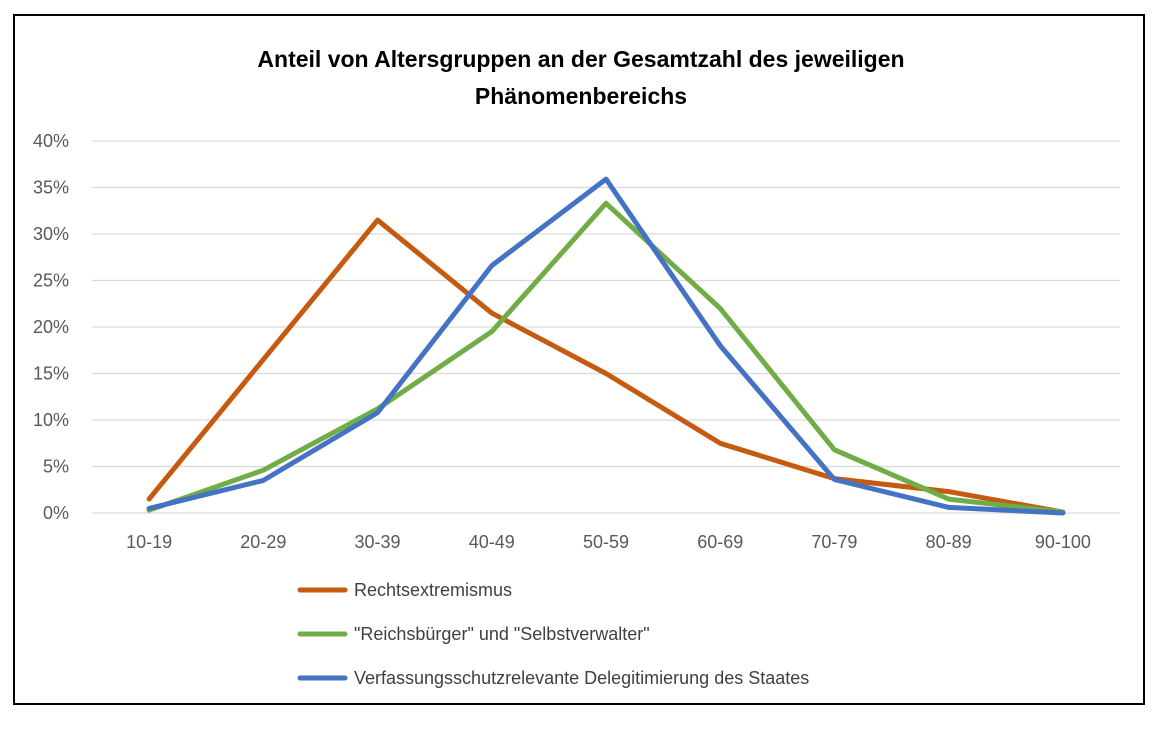  I want to click on y-axis-ticks: 0% 5% 10% 15% 20% 25% 30% 35% 40%, so click(51, 327).